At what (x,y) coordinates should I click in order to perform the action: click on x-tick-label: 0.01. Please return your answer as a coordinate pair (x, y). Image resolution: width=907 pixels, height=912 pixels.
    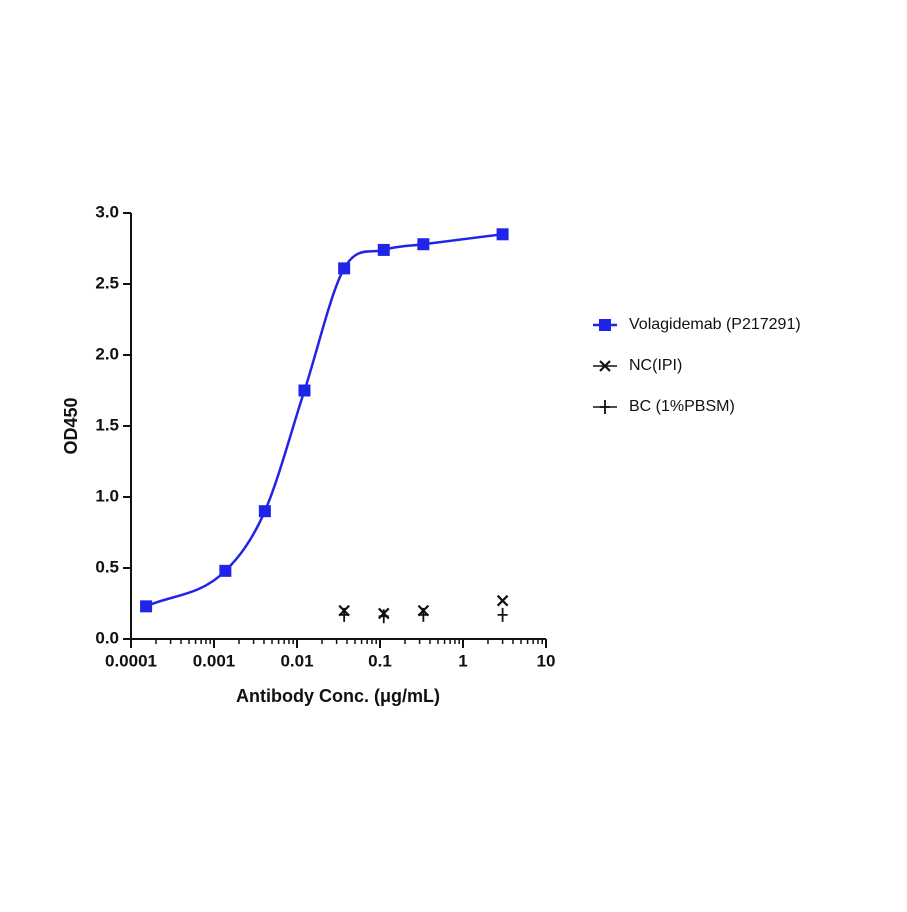
    Looking at the image, I should click on (296, 660).